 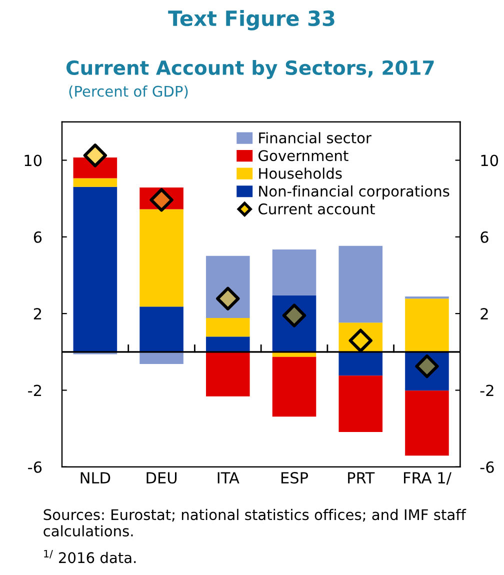 What do you see at coordinates (316, 208) in the screenshot?
I see `legend-label: Current account` at bounding box center [316, 208].